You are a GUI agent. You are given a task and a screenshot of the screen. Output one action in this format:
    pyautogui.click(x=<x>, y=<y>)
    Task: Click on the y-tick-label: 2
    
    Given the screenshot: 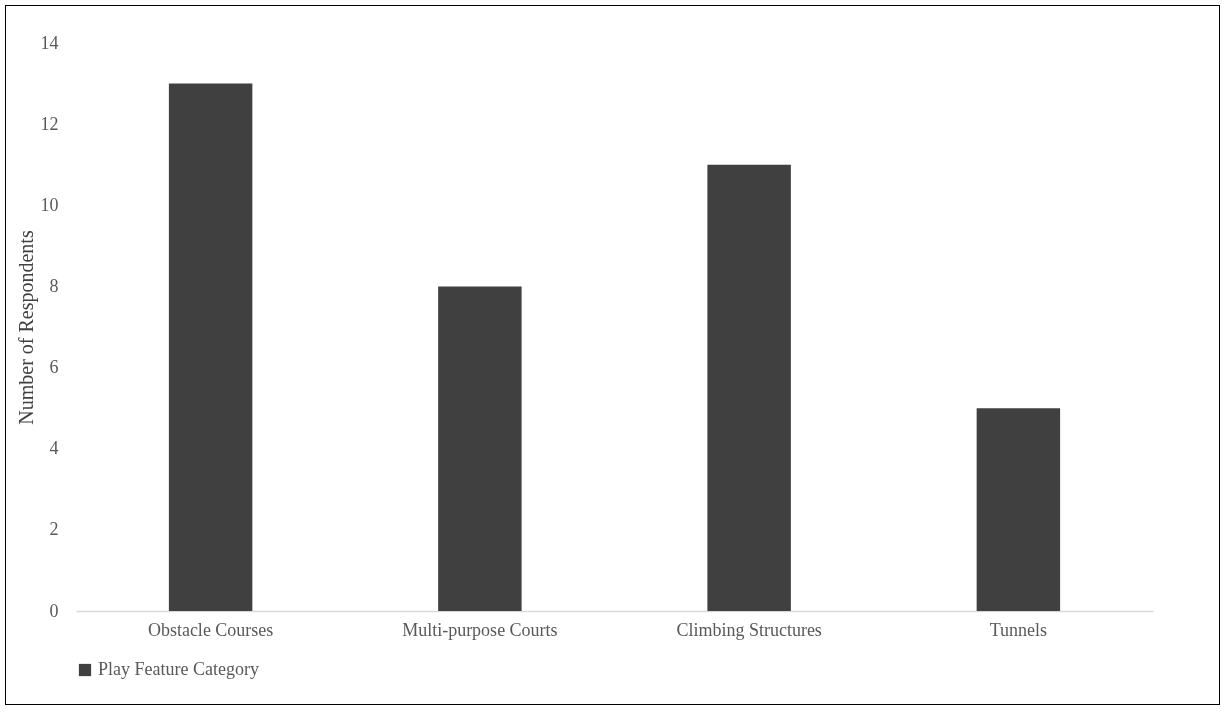 What is the action you would take?
    pyautogui.click(x=54, y=529)
    